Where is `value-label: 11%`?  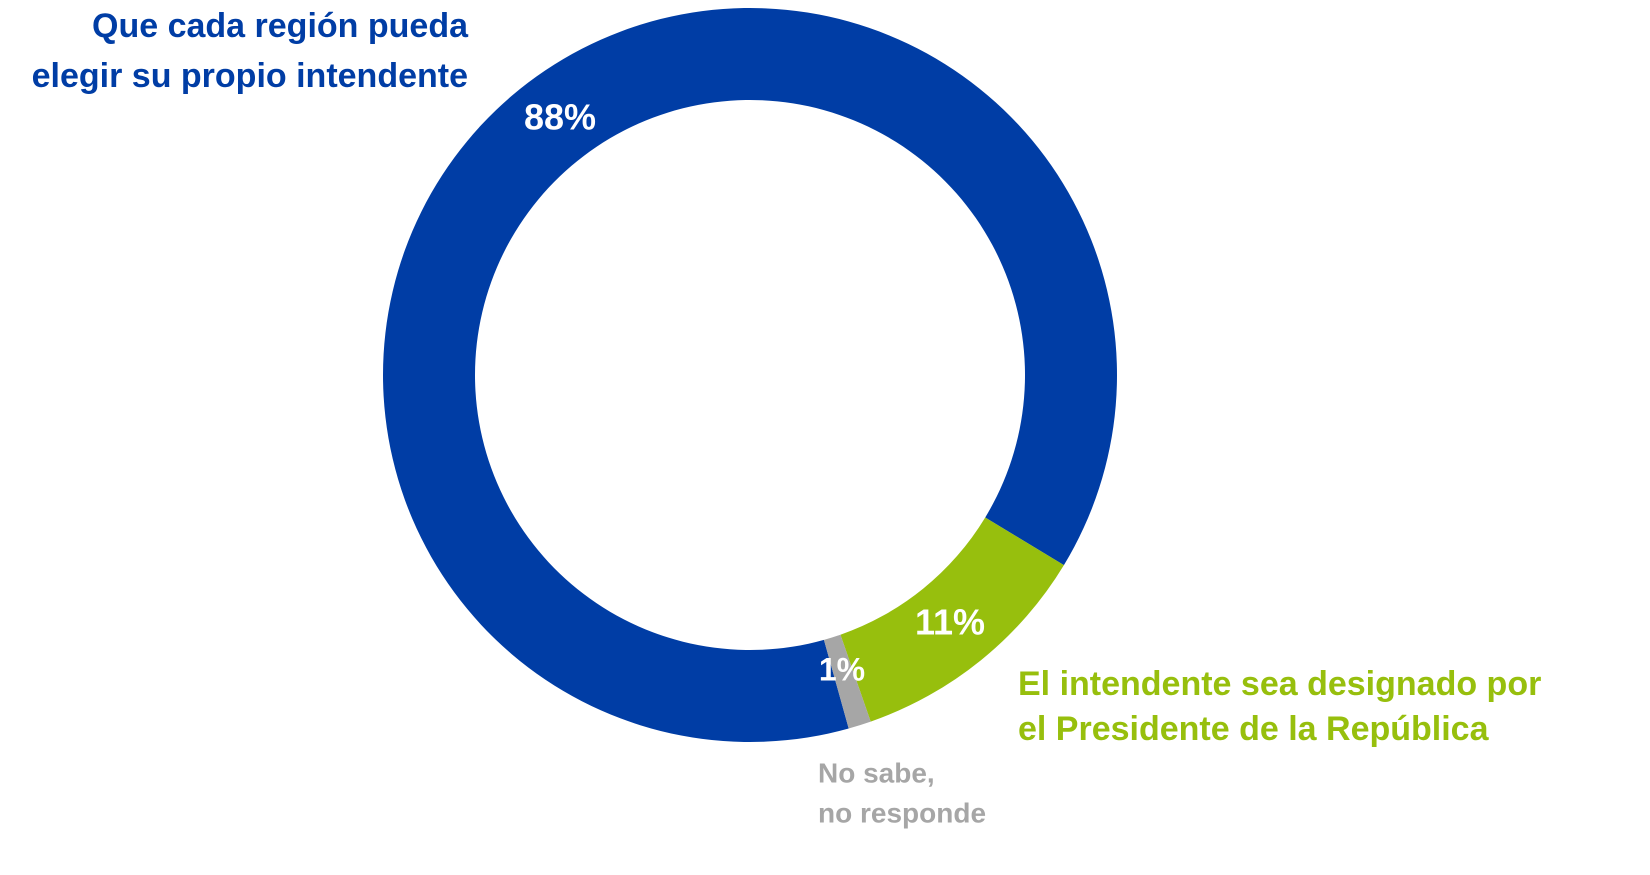
value-label: 11% is located at coordinates (950, 622).